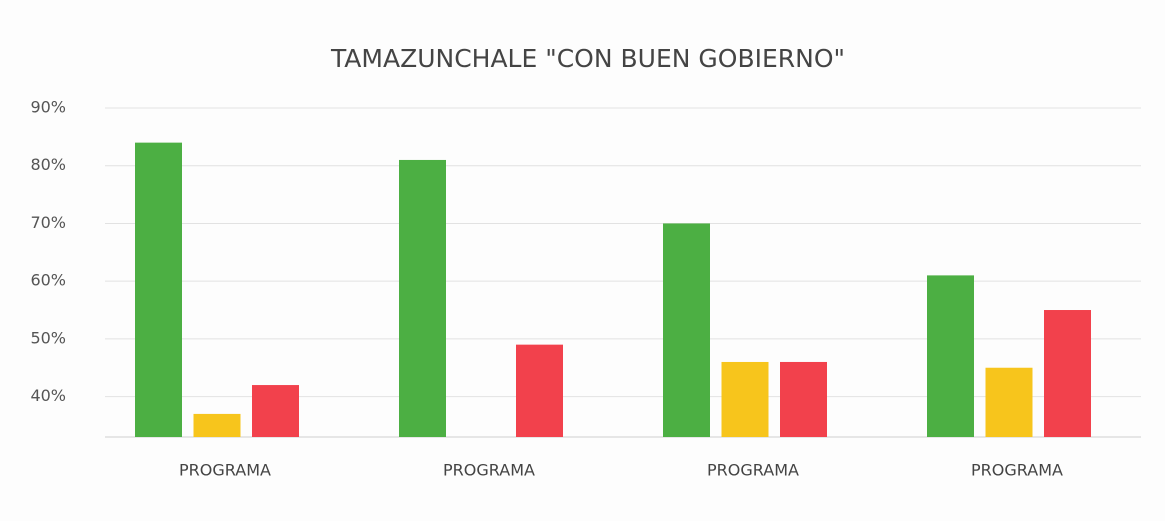  What do you see at coordinates (48, 107) in the screenshot?
I see `y-tick-label: 90%` at bounding box center [48, 107].